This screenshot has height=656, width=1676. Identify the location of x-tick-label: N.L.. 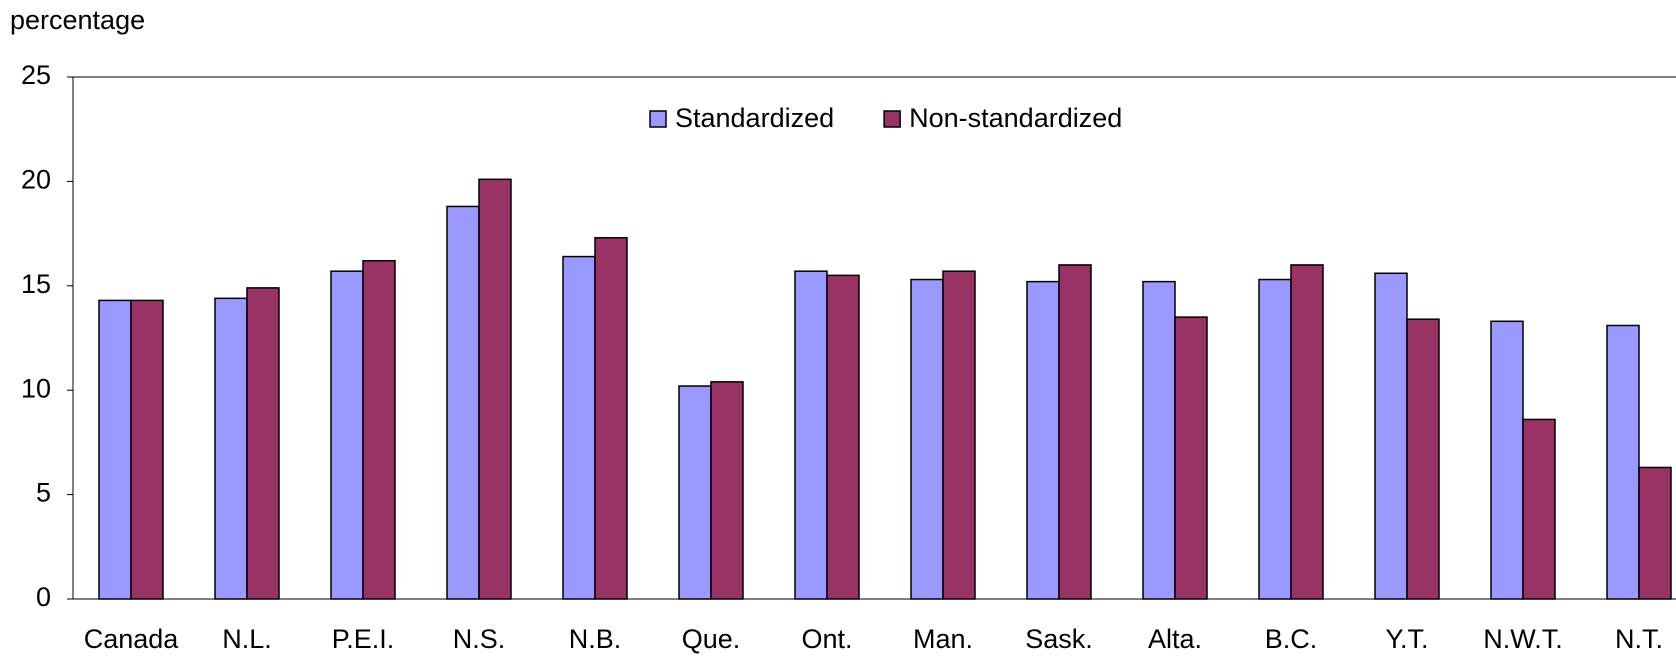
(247, 639).